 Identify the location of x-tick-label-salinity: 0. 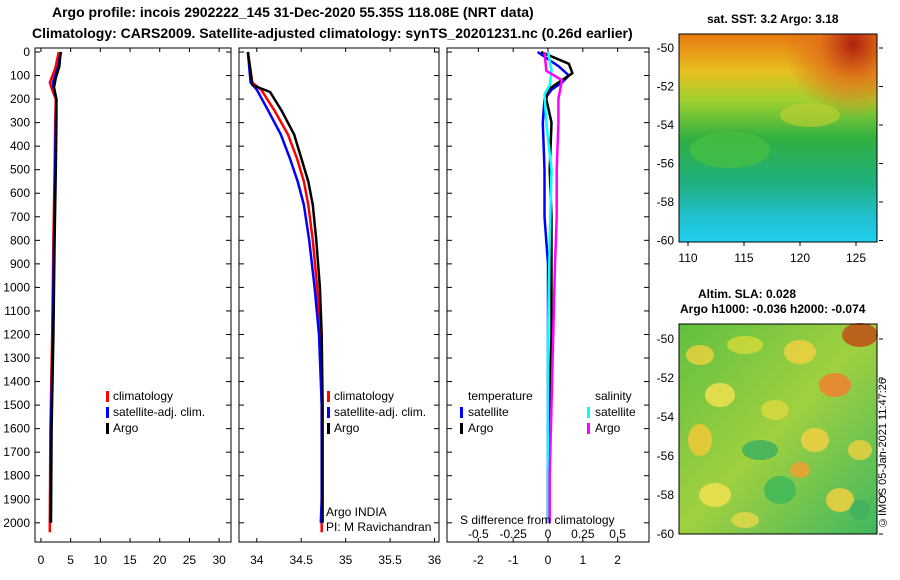
(548, 534).